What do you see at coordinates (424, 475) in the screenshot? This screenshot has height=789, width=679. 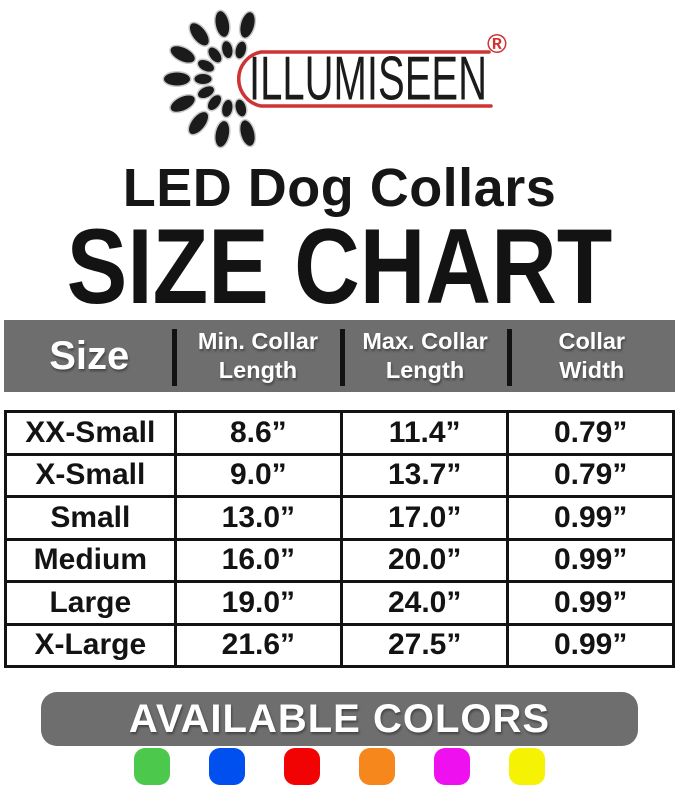 I see `max-cell: 13.7”` at bounding box center [424, 475].